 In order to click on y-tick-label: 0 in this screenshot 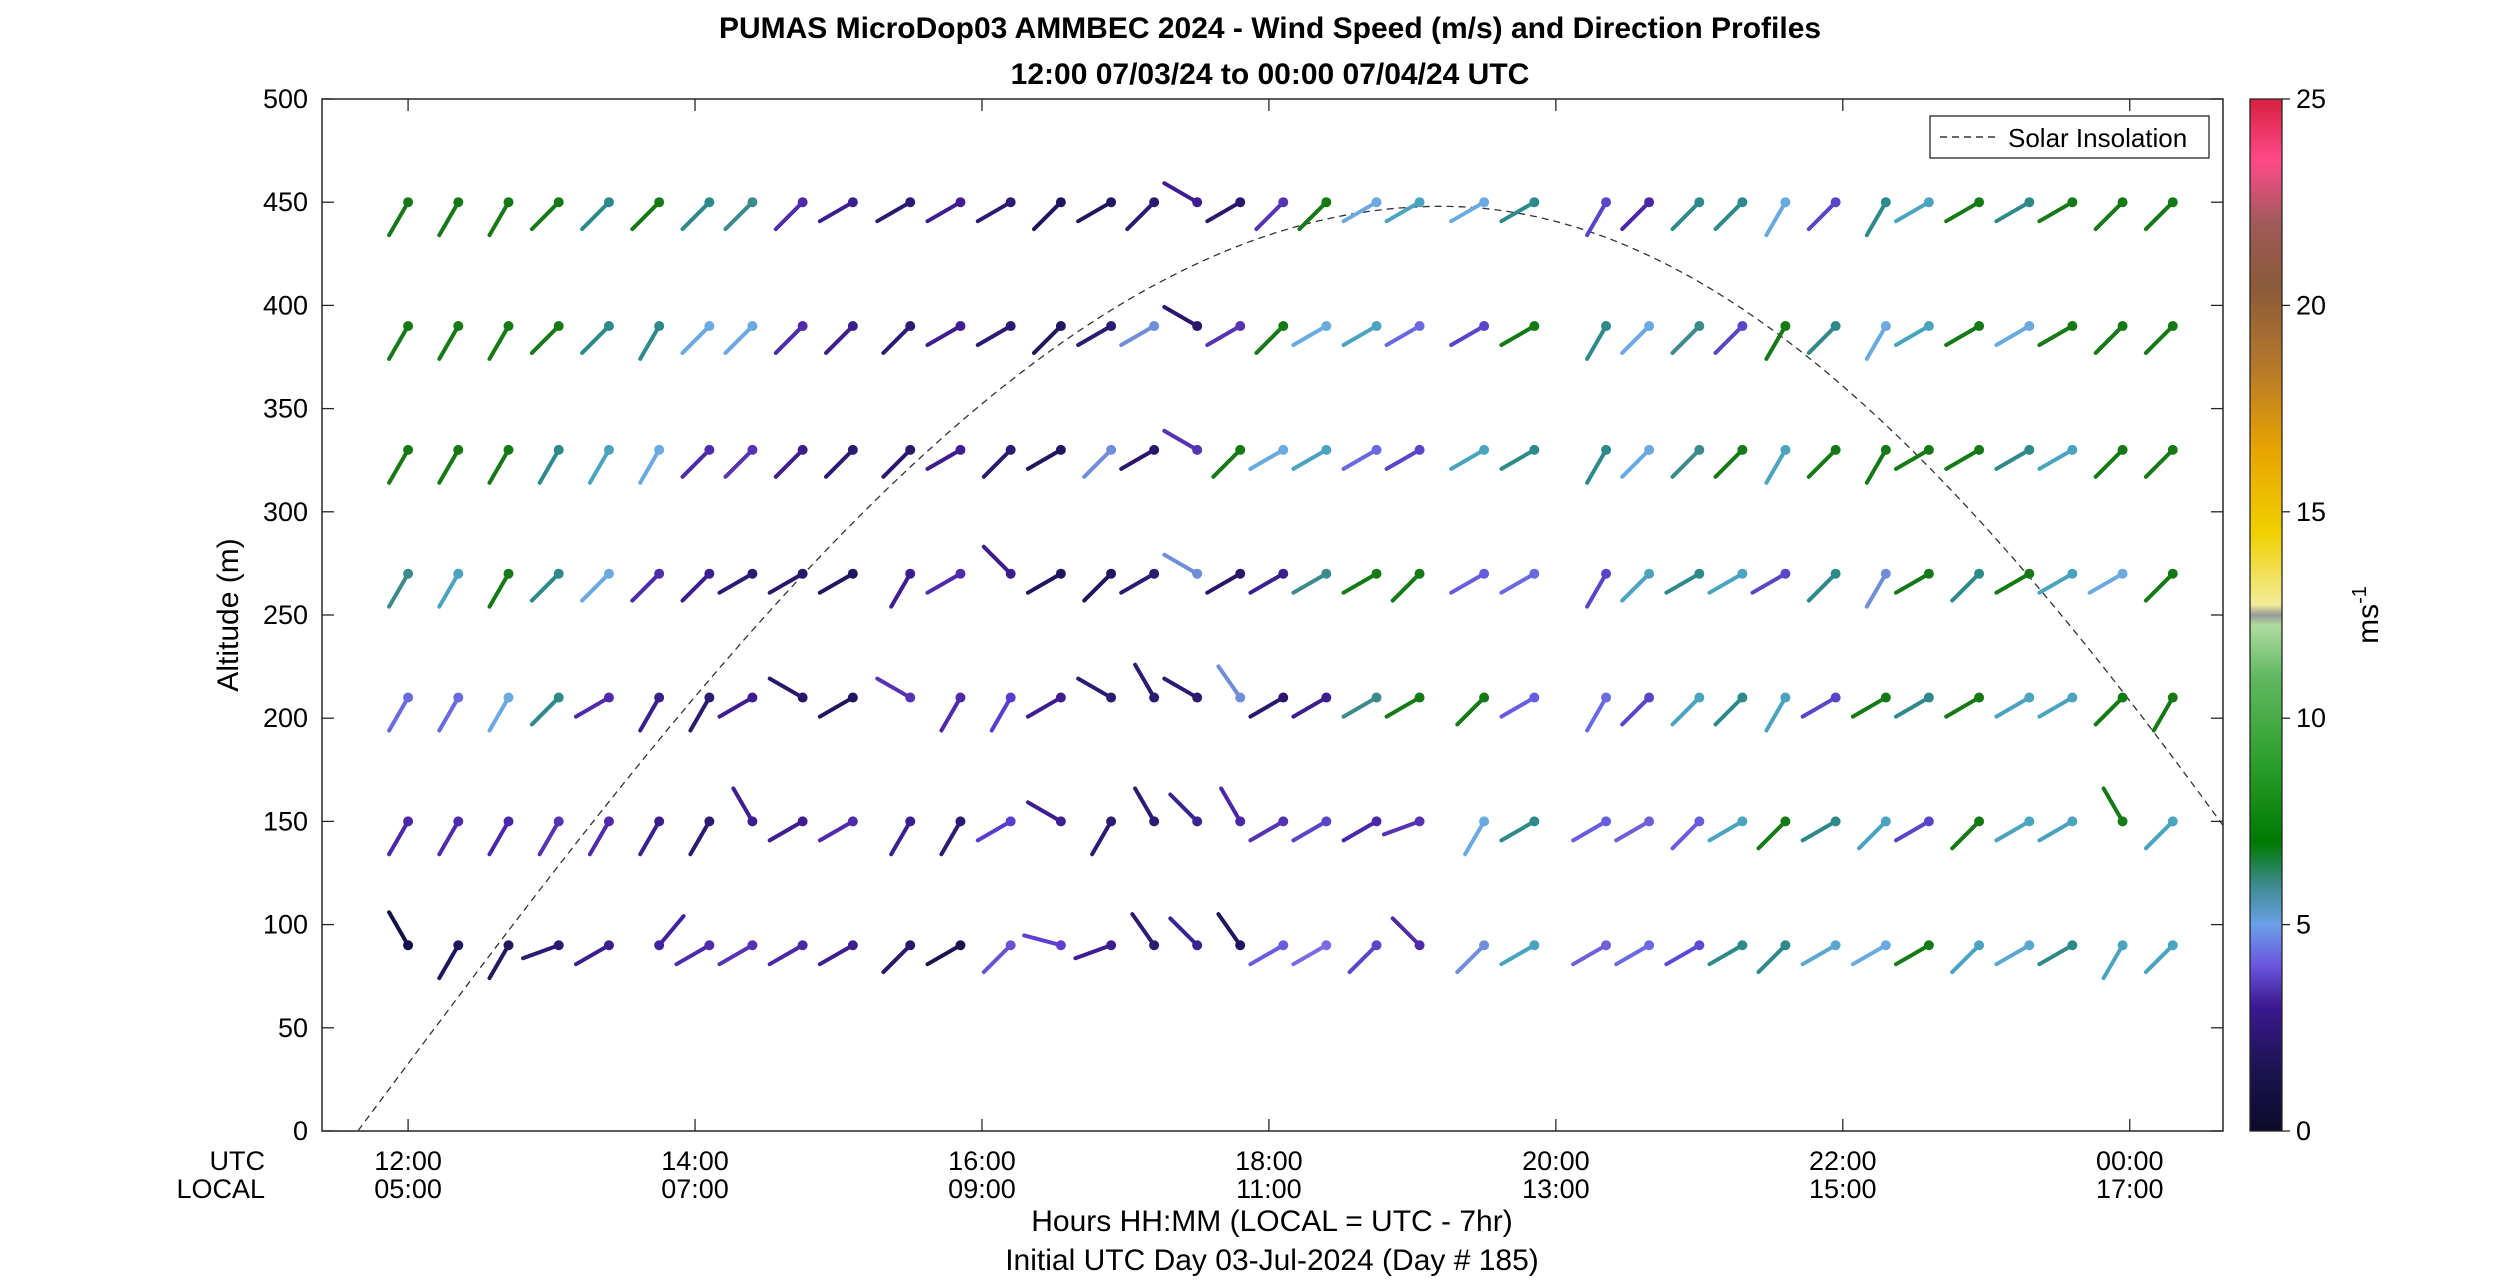, I will do `click(300, 1131)`.